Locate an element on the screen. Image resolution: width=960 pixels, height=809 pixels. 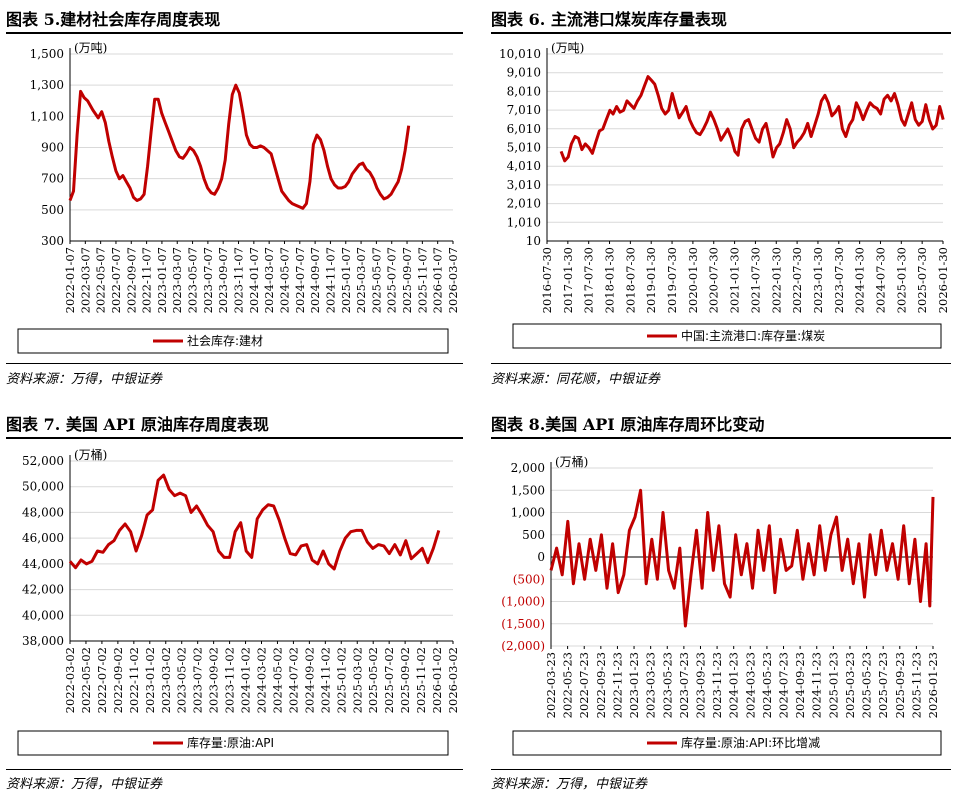
x-tick-label: 2023-05-23 is located at coordinates (667, 685).